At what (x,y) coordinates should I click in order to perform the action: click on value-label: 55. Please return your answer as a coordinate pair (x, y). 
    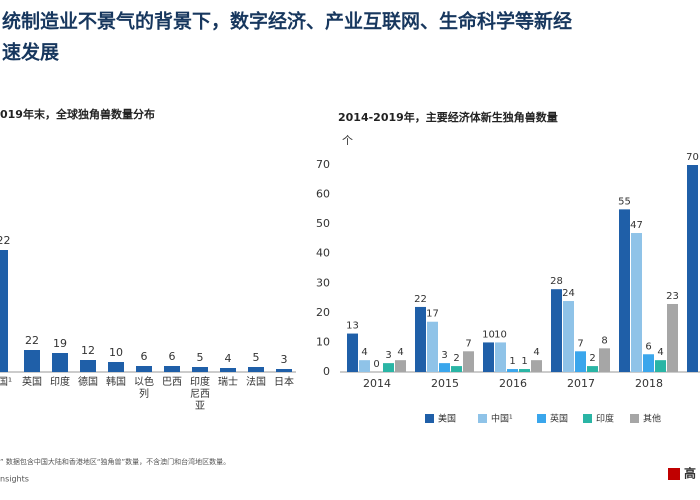
    Looking at the image, I should click on (624, 201).